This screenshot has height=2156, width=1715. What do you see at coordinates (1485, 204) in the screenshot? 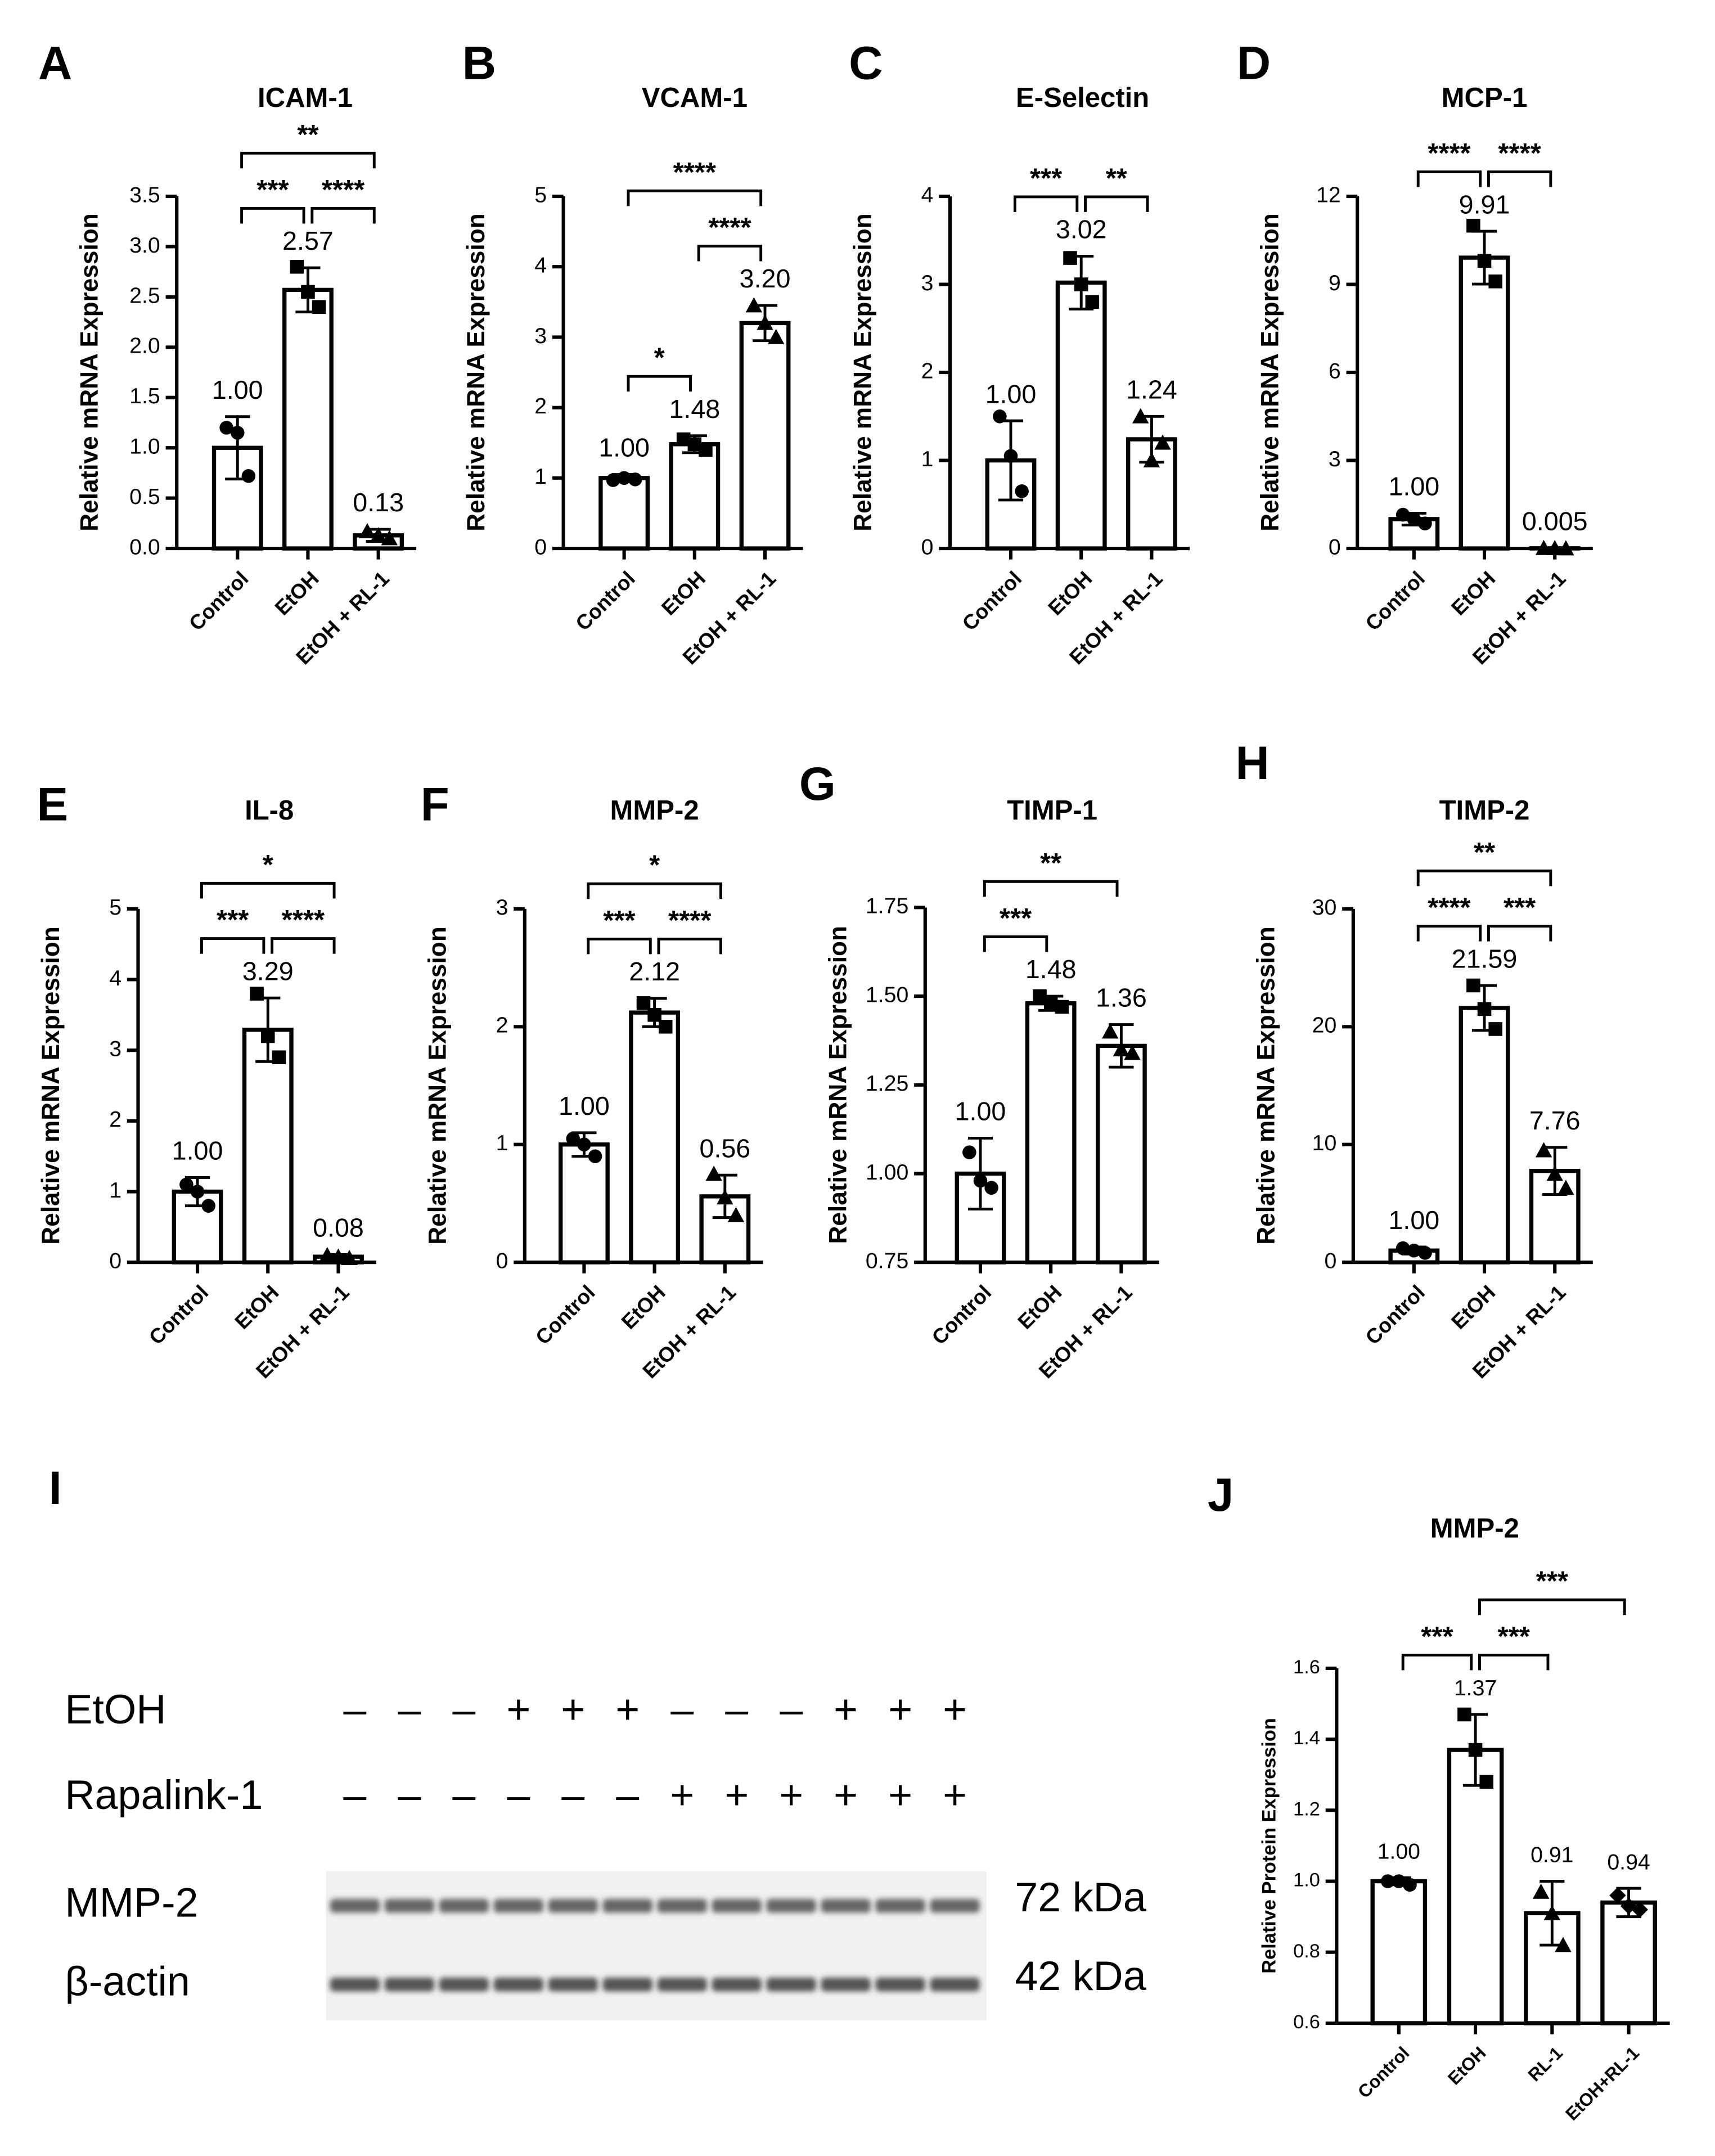
I see `value-label: 9.91` at bounding box center [1485, 204].